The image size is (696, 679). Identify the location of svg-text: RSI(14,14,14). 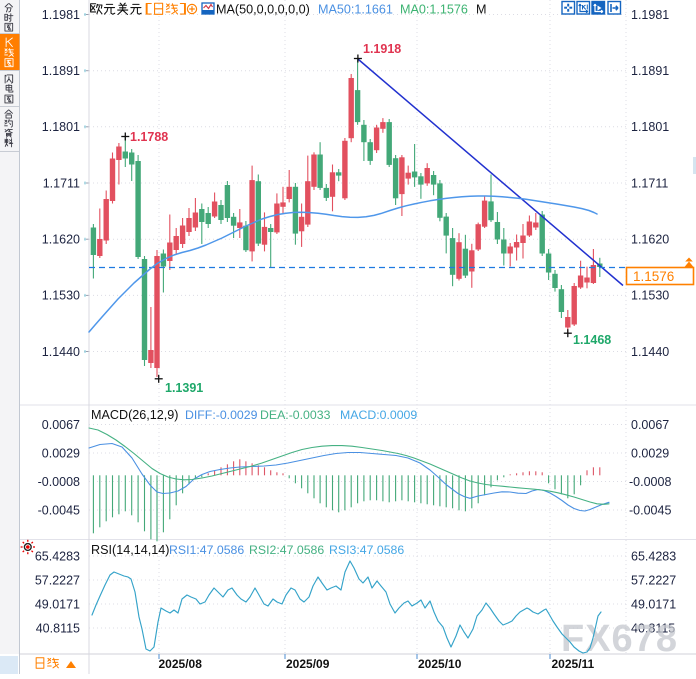
(130, 550).